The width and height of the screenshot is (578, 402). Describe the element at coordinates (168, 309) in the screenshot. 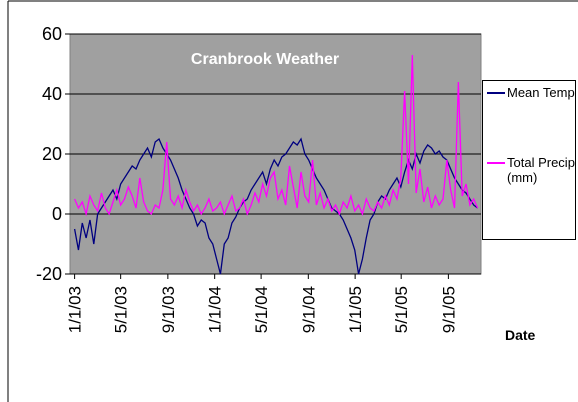

I see `x-tick-label: 9/1/03` at that location.